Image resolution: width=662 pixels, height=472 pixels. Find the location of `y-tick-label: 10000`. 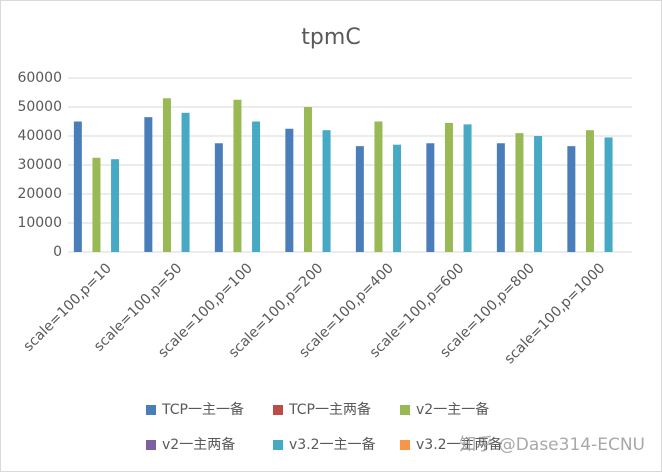

y-tick-label: 10000 is located at coordinates (39, 223).